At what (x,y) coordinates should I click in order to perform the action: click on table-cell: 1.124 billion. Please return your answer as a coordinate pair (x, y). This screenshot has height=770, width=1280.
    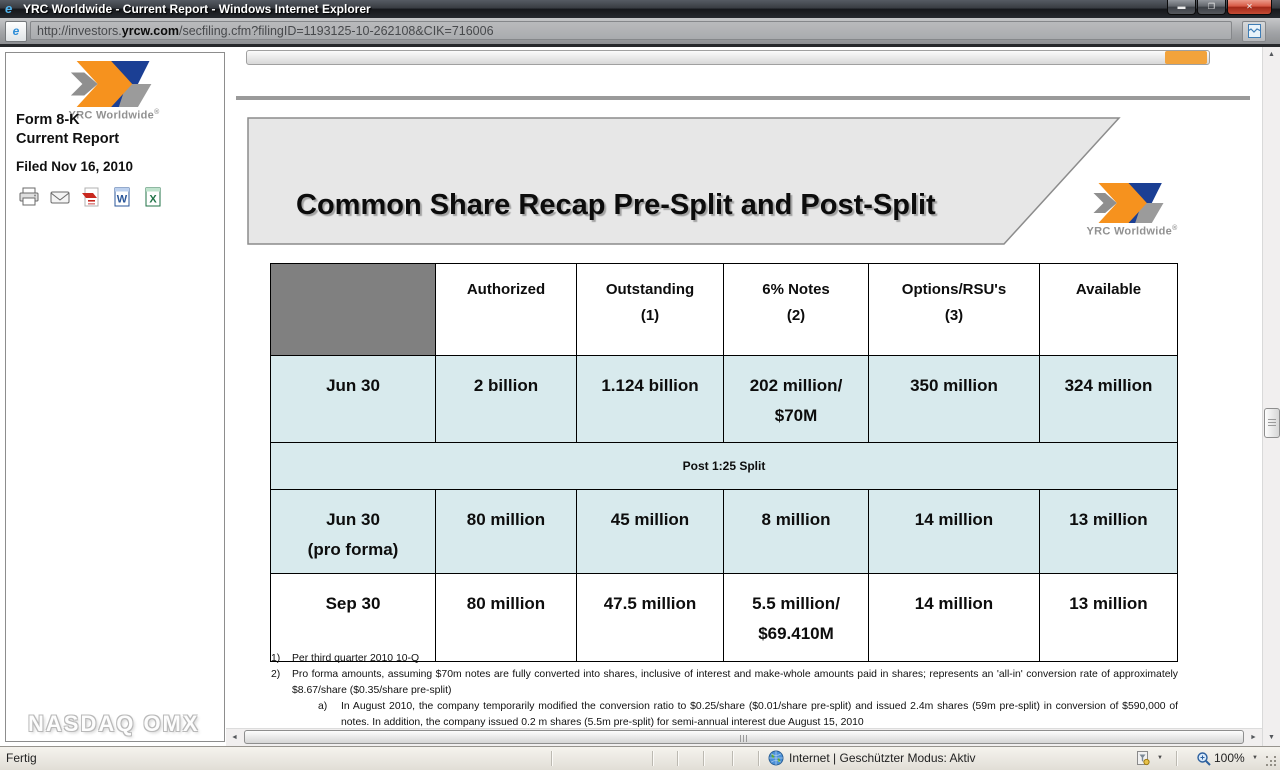
    Looking at the image, I should click on (650, 399).